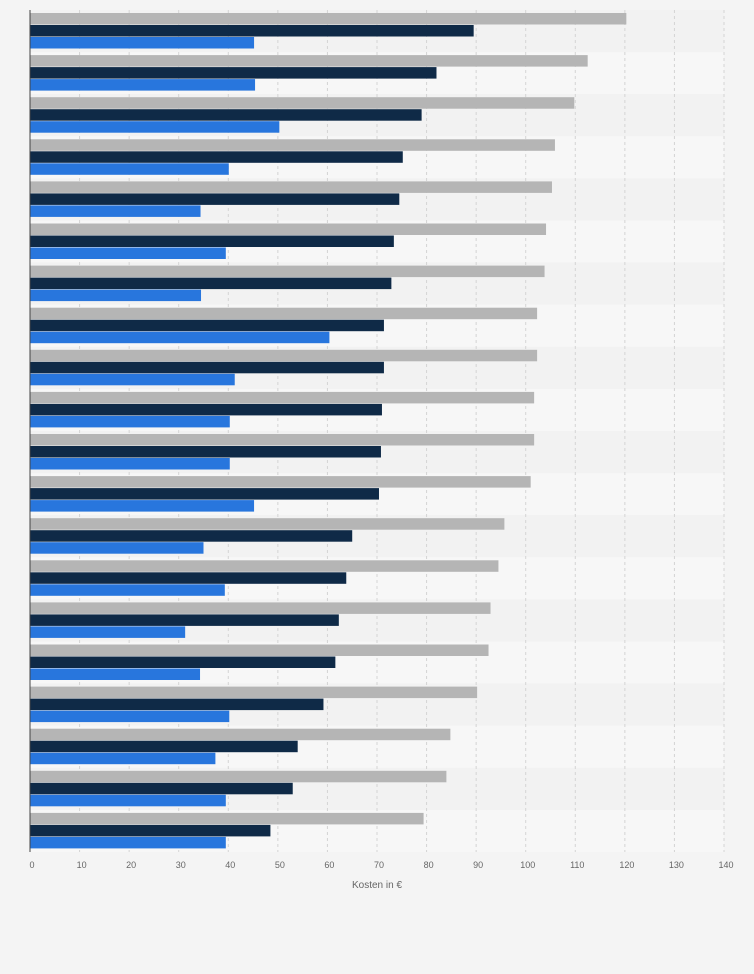 The width and height of the screenshot is (754, 974). I want to click on x-tick-label: 100, so click(527, 865).